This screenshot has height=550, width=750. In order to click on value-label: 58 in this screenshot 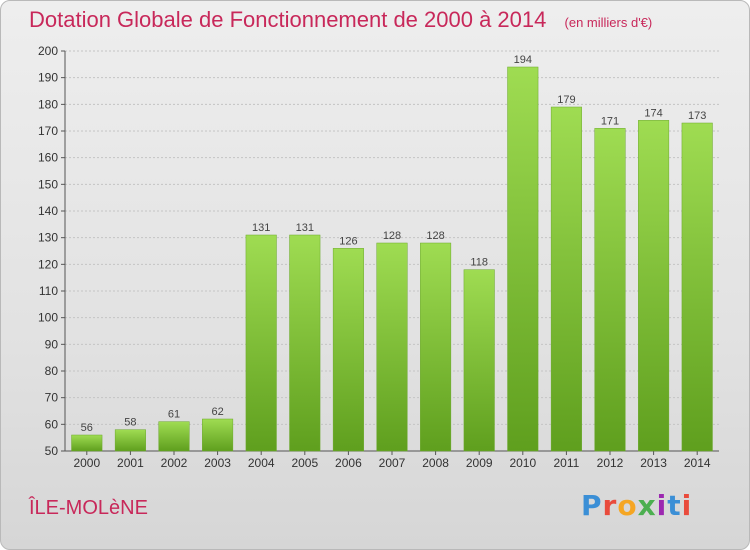, I will do `click(130, 423)`.